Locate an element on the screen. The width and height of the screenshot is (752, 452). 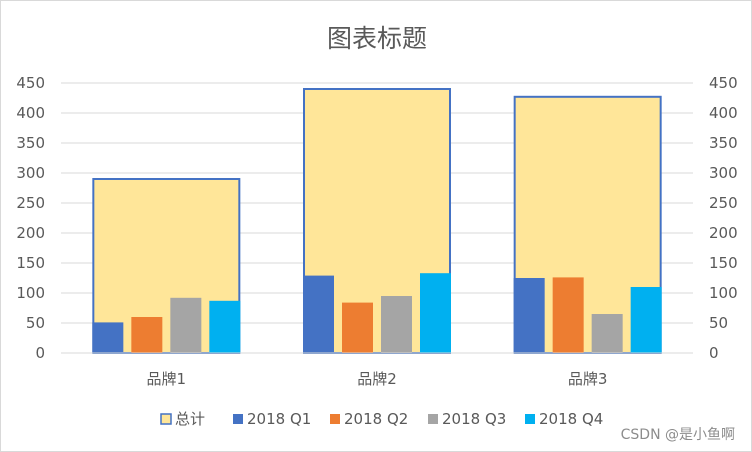
y-tick-label-left: 200 is located at coordinates (30, 233).